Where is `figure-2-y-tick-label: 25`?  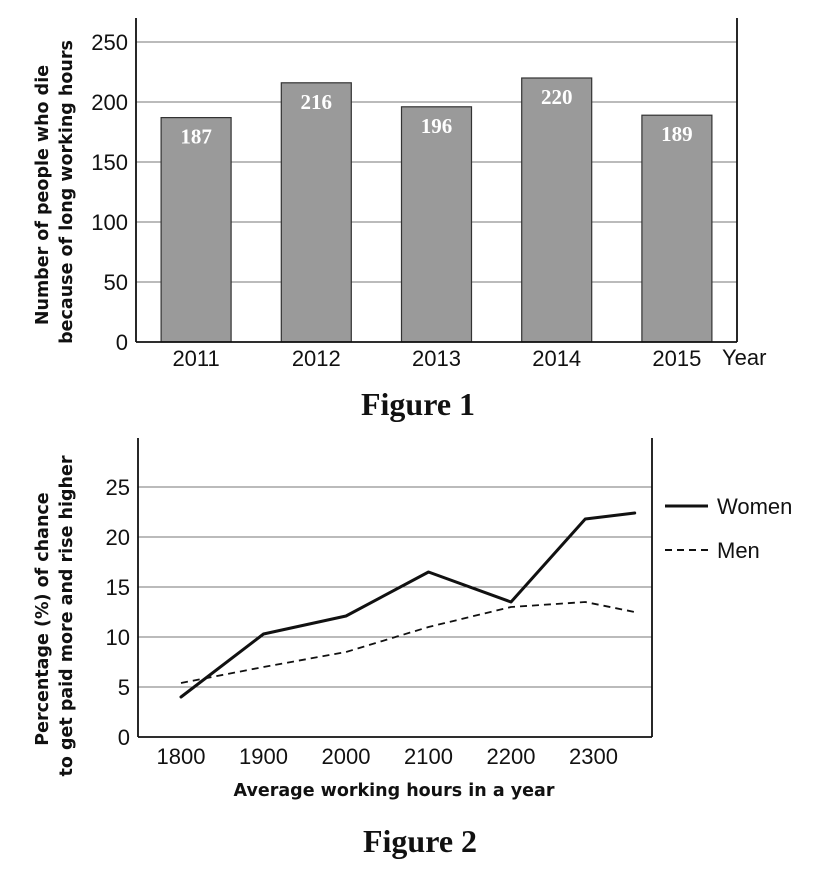
figure-2-y-tick-label: 25 is located at coordinates (118, 487).